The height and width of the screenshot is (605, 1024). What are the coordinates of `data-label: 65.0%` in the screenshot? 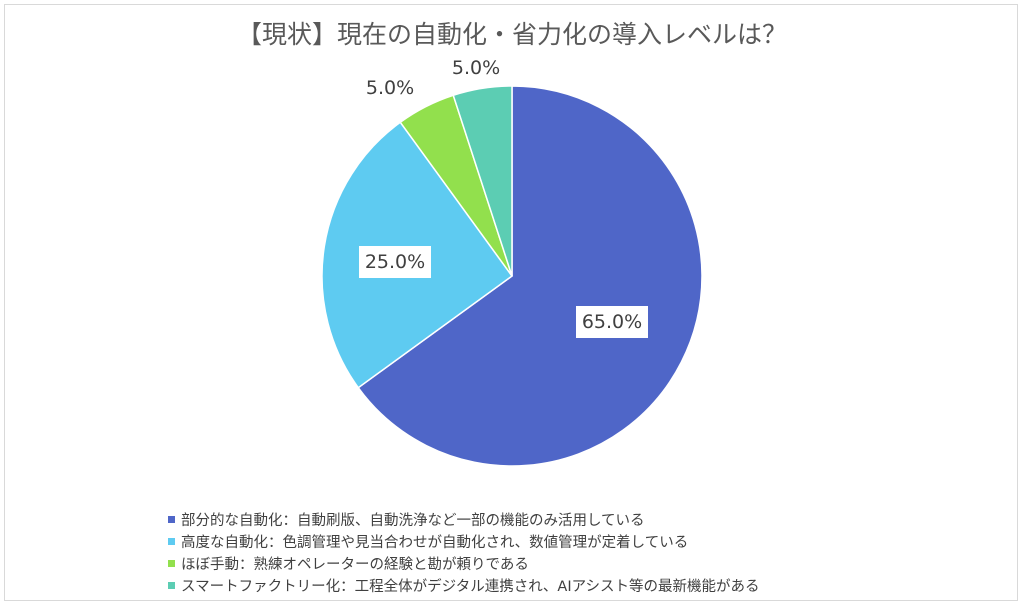 It's located at (612, 322).